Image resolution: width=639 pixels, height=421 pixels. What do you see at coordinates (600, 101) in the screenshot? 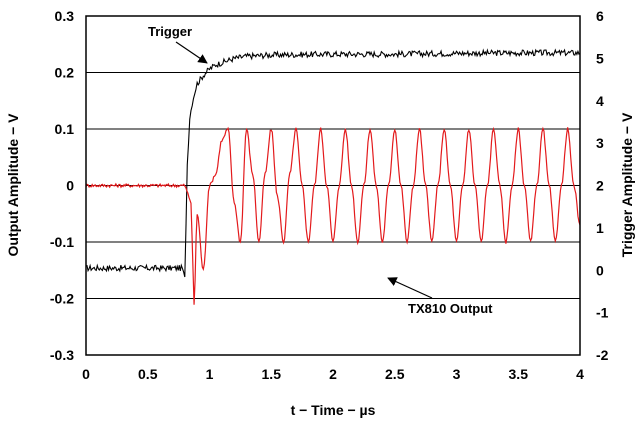
I see `y2-tick-label-2: 4` at bounding box center [600, 101].